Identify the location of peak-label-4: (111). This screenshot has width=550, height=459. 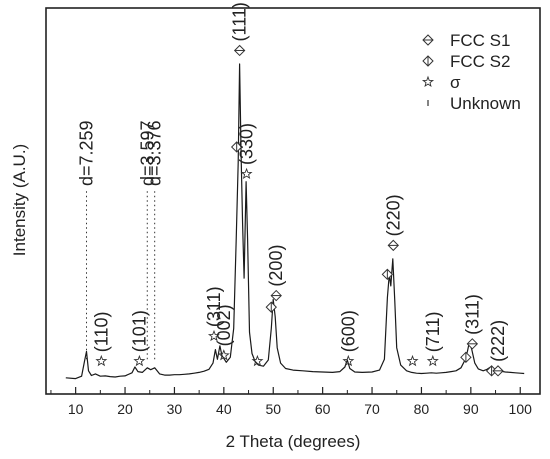
(240, 21).